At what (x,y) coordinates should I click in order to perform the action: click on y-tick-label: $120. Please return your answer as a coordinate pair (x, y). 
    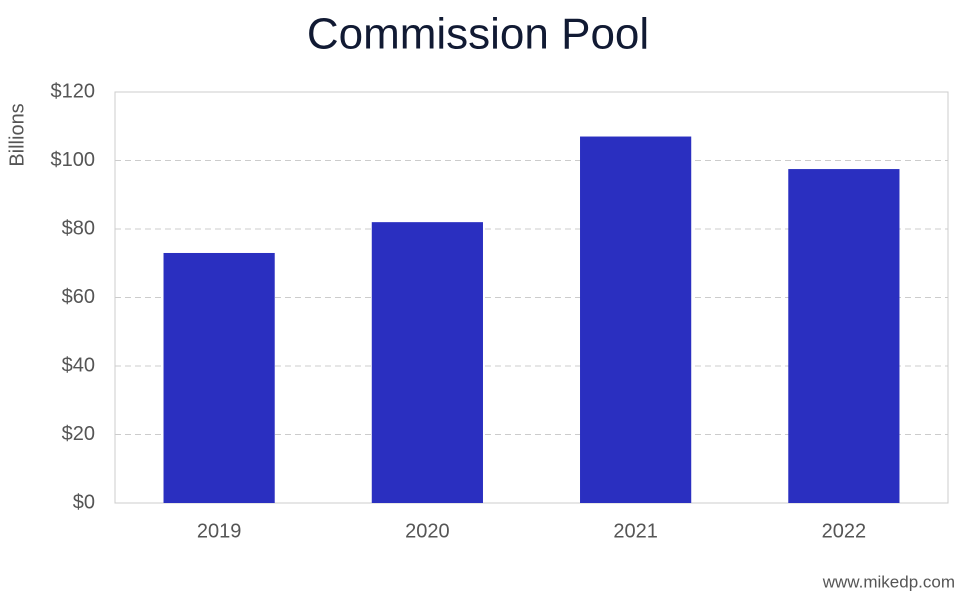
    Looking at the image, I should click on (73, 91).